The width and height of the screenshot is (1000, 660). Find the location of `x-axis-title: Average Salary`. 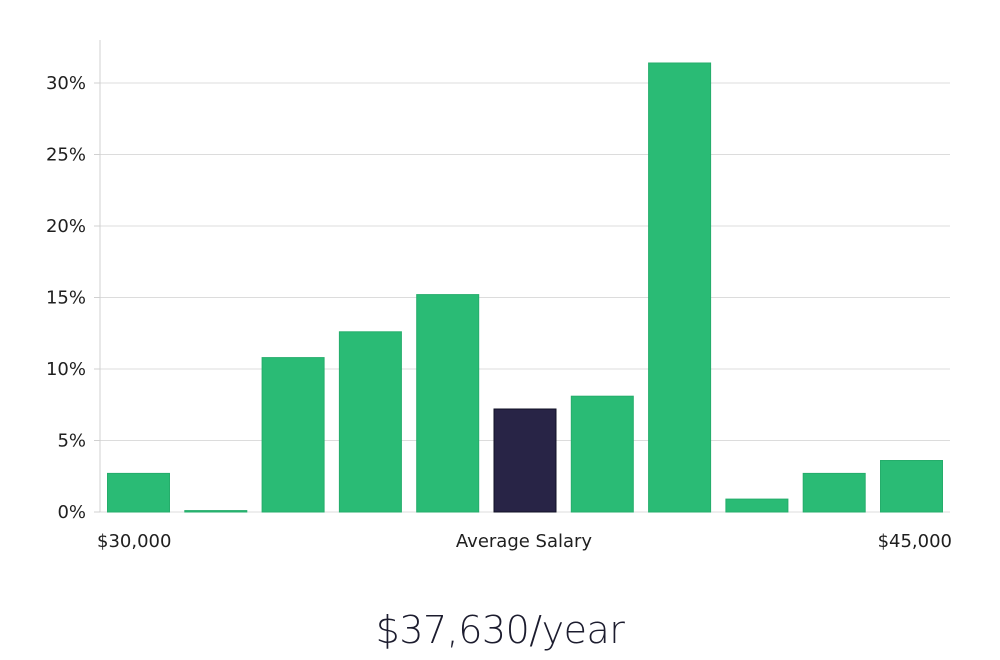

x-axis-title: Average Salary is located at coordinates (524, 541).